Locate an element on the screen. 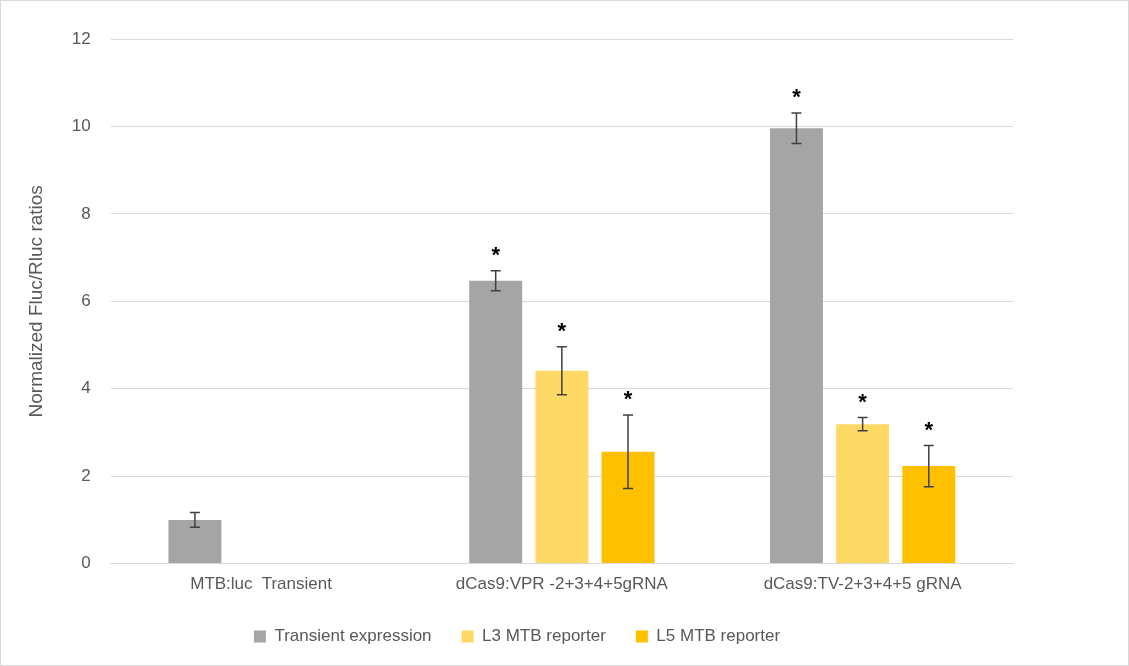 This screenshot has width=1129, height=666. x-tick-label: MTB:luc Transient is located at coordinates (261, 584).